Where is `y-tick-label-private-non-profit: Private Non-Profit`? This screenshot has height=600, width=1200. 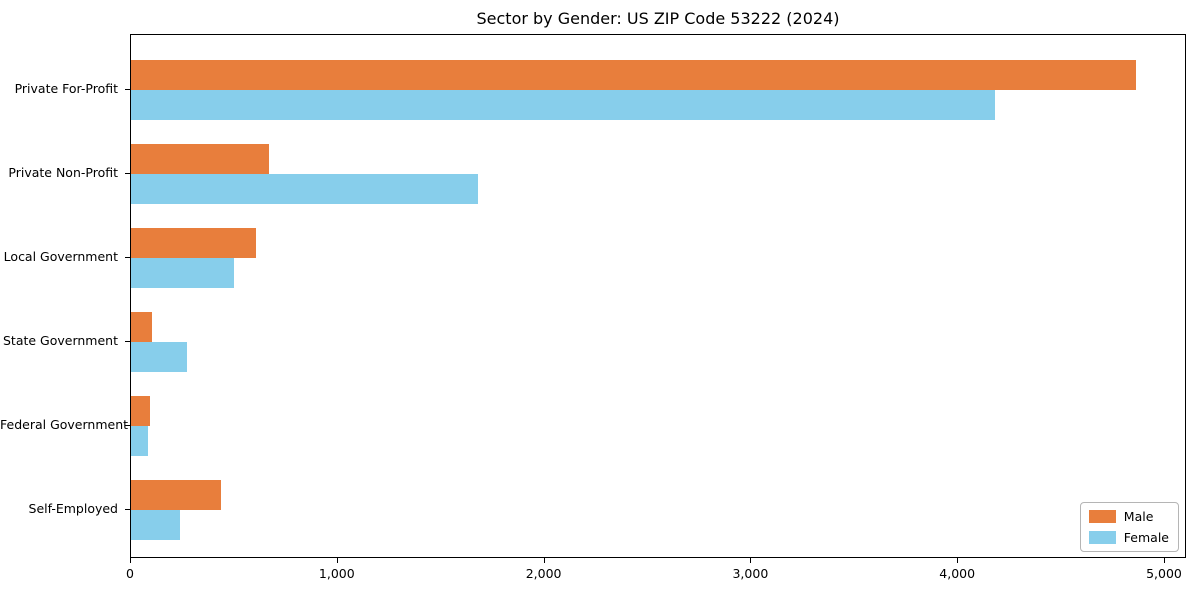 y-tick-label-private-non-profit: Private Non-Profit is located at coordinates (63, 172).